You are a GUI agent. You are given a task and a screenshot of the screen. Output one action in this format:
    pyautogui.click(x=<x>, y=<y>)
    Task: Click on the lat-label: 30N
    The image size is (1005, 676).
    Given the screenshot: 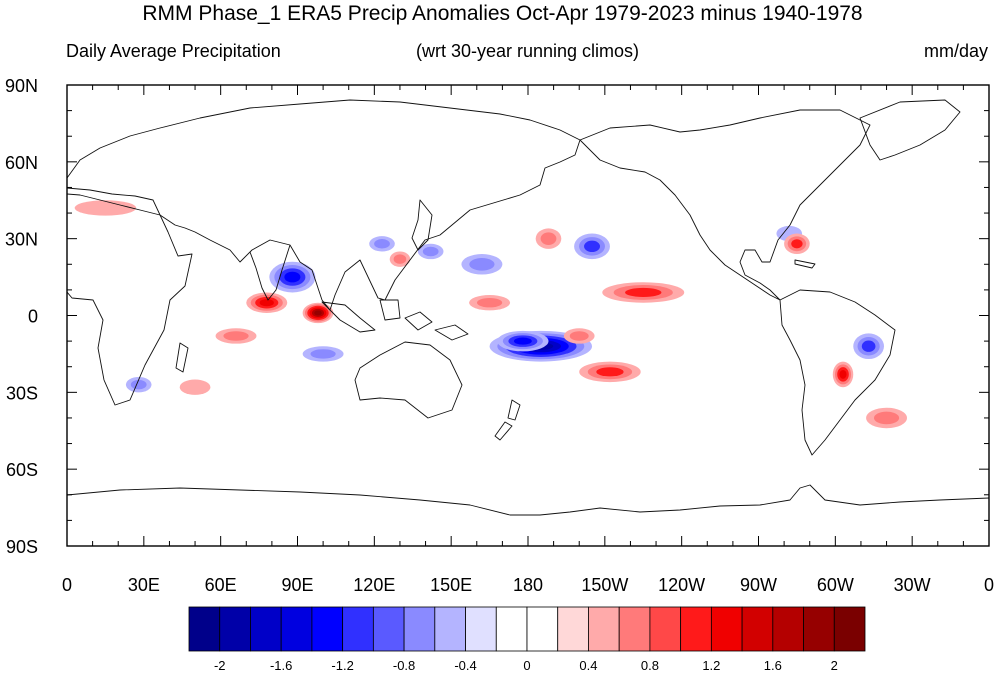 What is the action you would take?
    pyautogui.click(x=21, y=240)
    